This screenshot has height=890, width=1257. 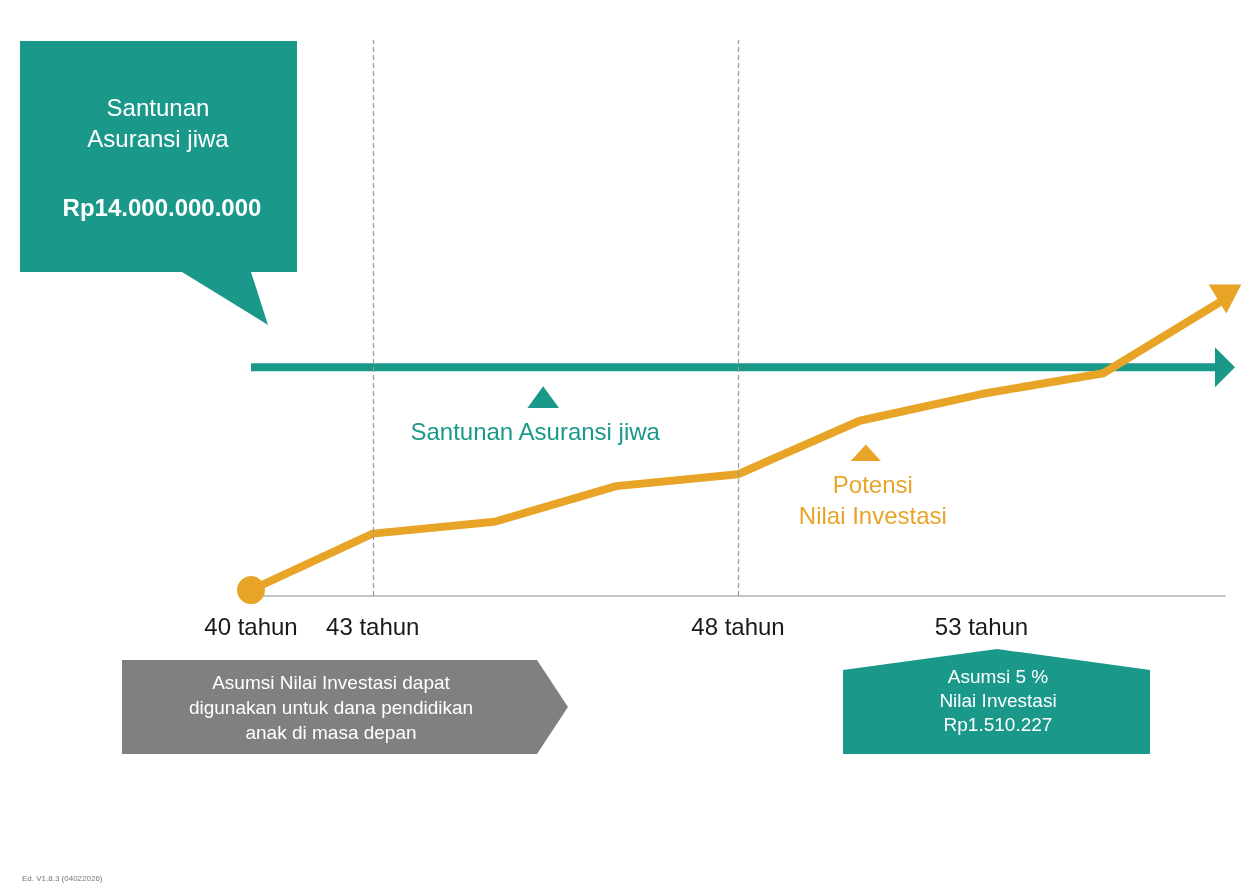 What do you see at coordinates (373, 626) in the screenshot?
I see `x-tick-label: 43 tahun` at bounding box center [373, 626].